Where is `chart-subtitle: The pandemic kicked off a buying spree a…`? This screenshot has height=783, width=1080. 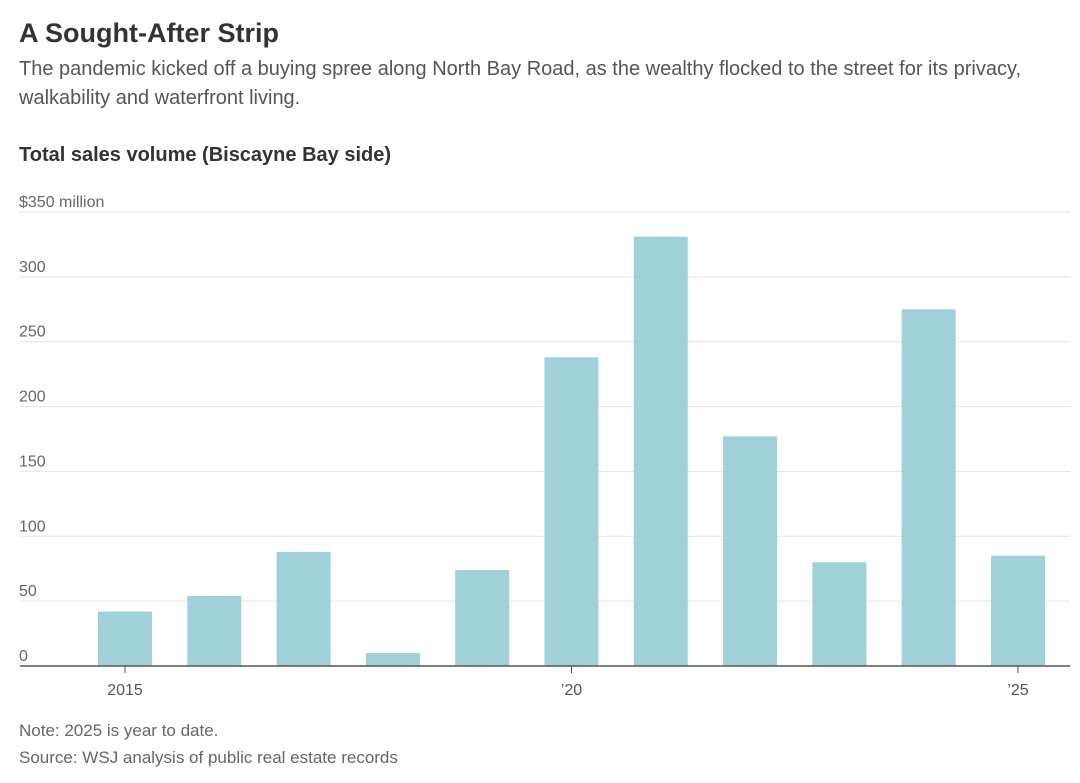
chart-subtitle: The pandemic kicked off a buying spree a… is located at coordinates (520, 83).